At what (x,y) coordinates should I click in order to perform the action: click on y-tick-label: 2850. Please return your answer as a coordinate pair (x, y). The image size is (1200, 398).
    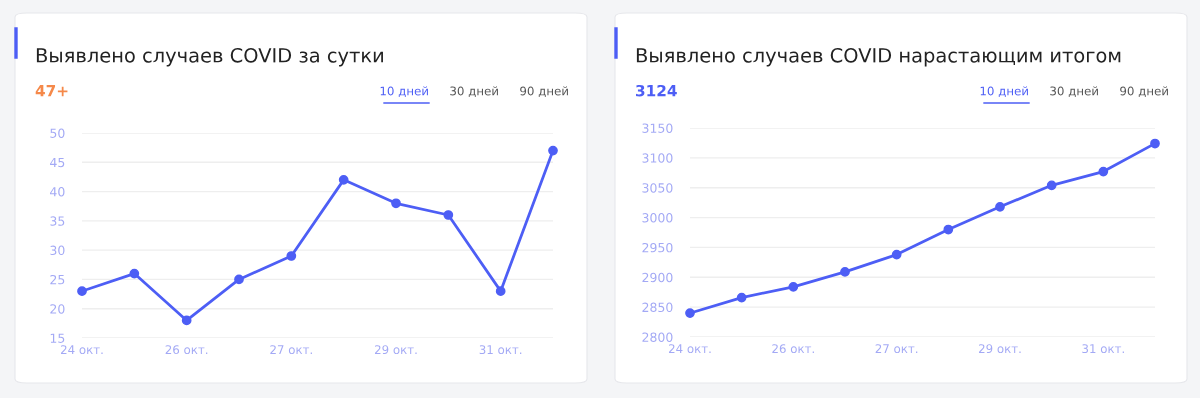
    Looking at the image, I should click on (657, 307).